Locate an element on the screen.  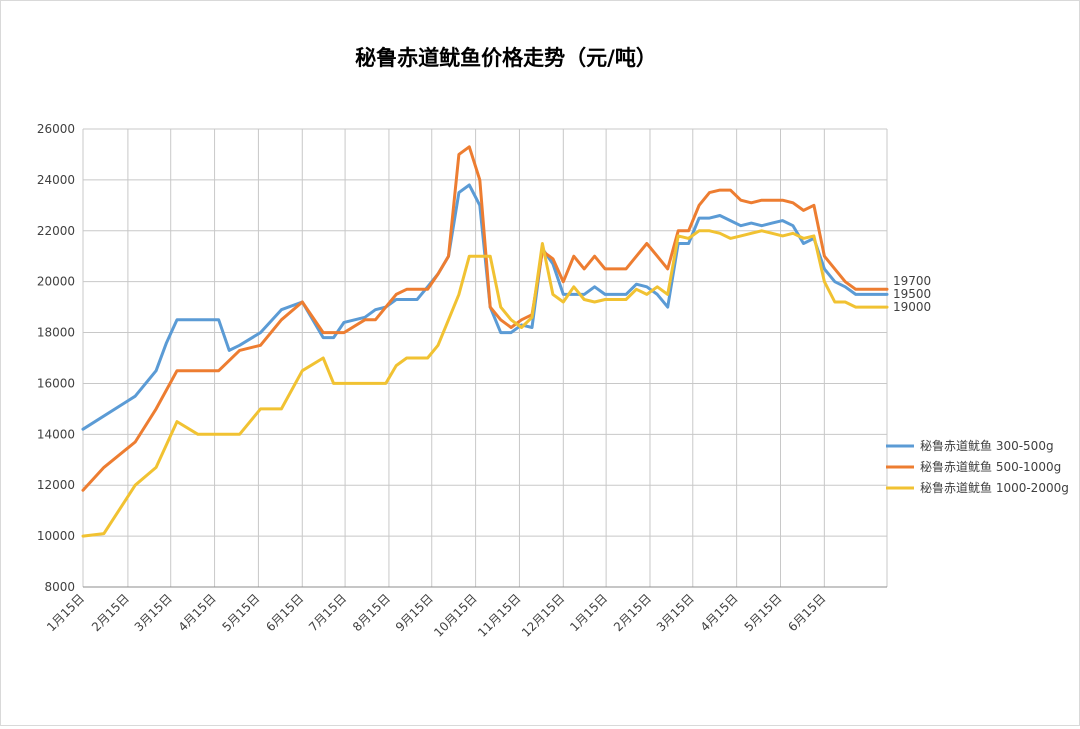
y-tick-label: 18000 is located at coordinates (56, 333).